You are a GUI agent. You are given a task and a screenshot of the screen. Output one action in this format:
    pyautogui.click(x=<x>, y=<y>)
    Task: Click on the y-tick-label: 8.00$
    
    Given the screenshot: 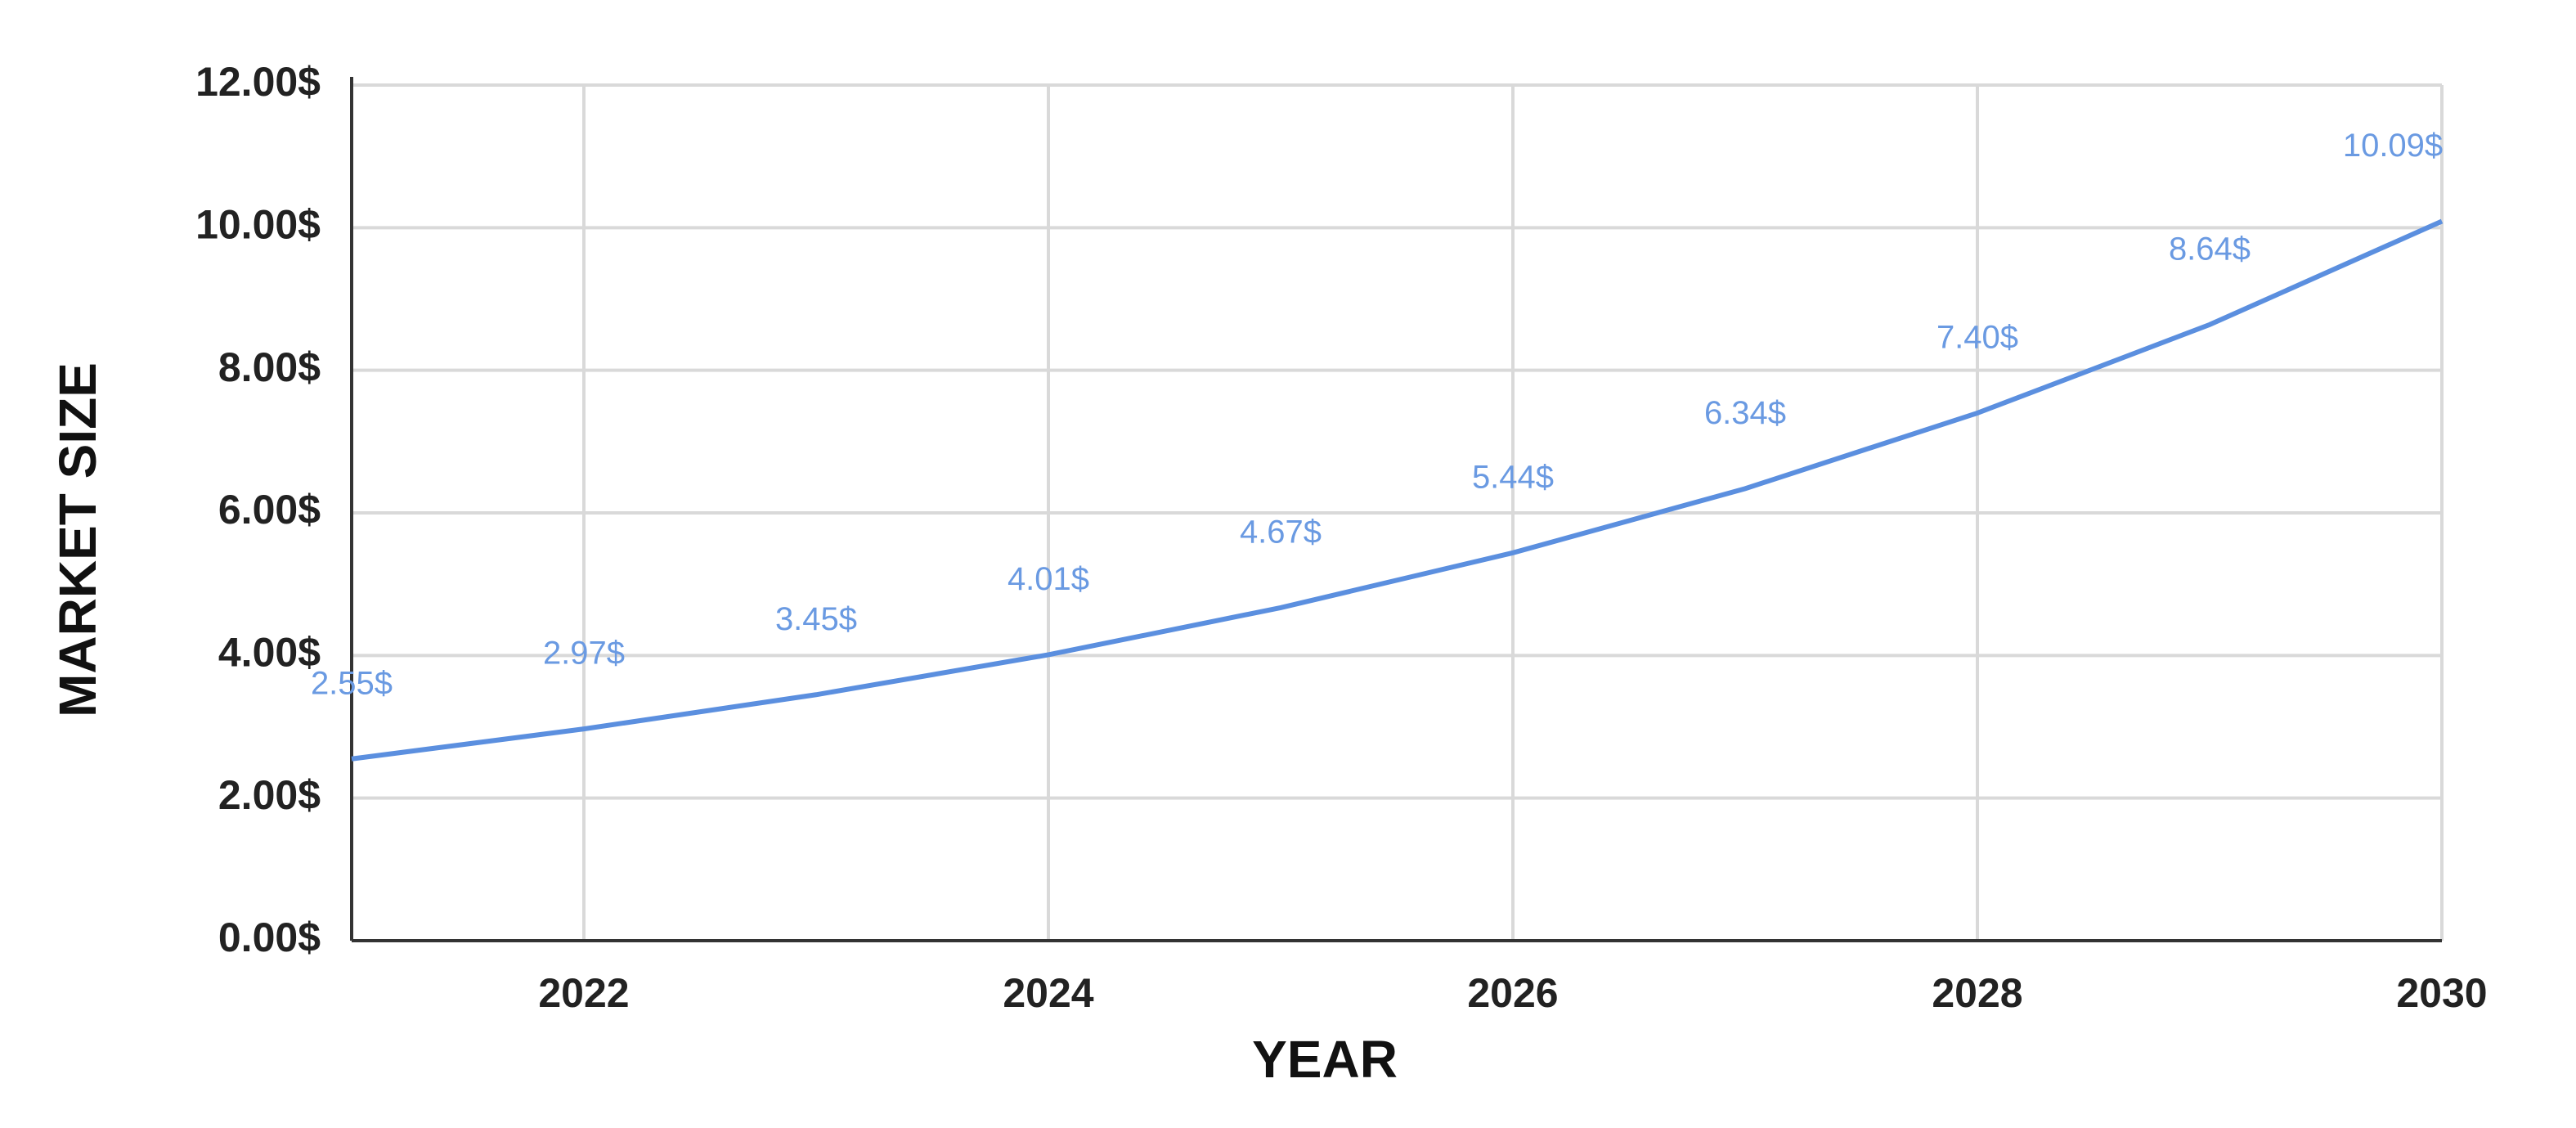 What is the action you would take?
    pyautogui.click(x=269, y=367)
    